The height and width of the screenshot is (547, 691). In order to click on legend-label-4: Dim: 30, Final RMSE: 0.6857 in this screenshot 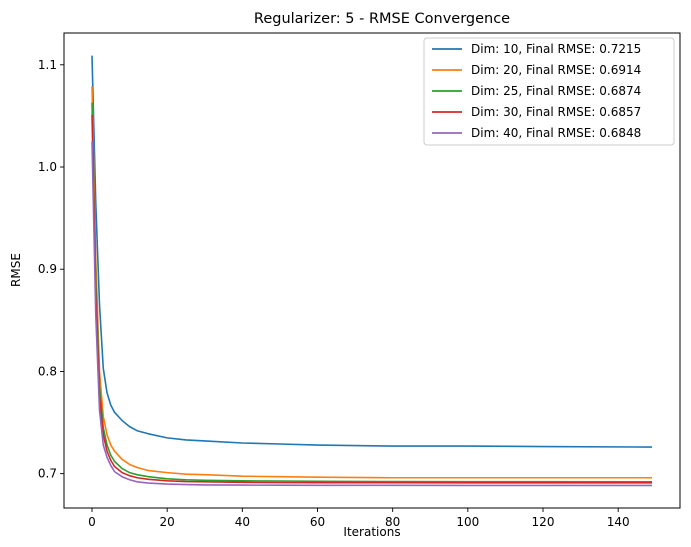, I will do `click(556, 112)`.